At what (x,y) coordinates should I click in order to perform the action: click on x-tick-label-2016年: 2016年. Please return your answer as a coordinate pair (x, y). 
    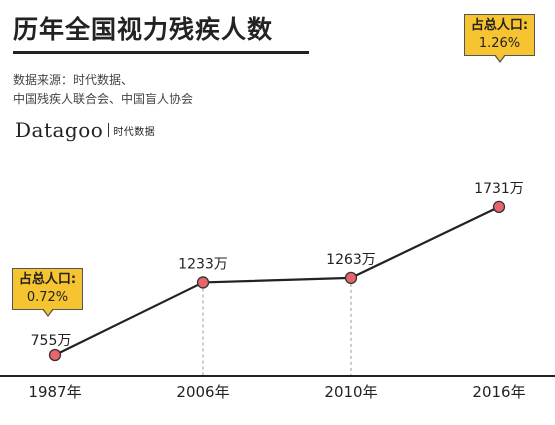
    Looking at the image, I should click on (498, 392).